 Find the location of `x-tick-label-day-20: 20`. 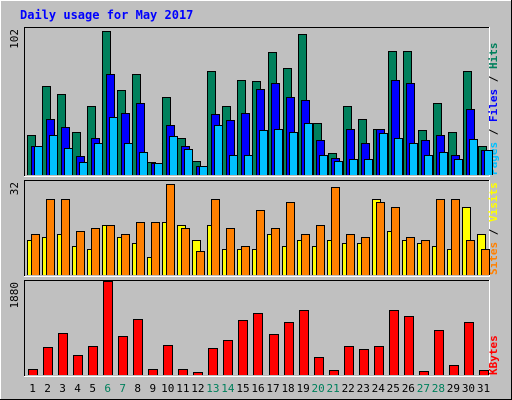

x-tick-label-day-20: 20 is located at coordinates (318, 388).